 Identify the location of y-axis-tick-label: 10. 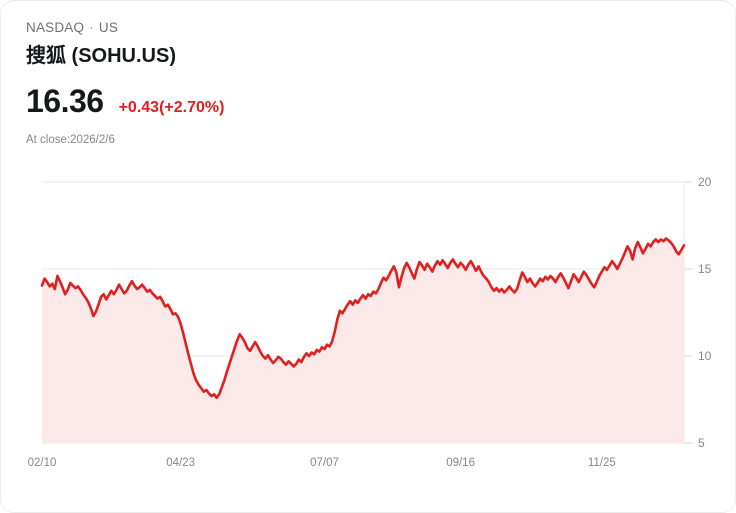
(705, 356).